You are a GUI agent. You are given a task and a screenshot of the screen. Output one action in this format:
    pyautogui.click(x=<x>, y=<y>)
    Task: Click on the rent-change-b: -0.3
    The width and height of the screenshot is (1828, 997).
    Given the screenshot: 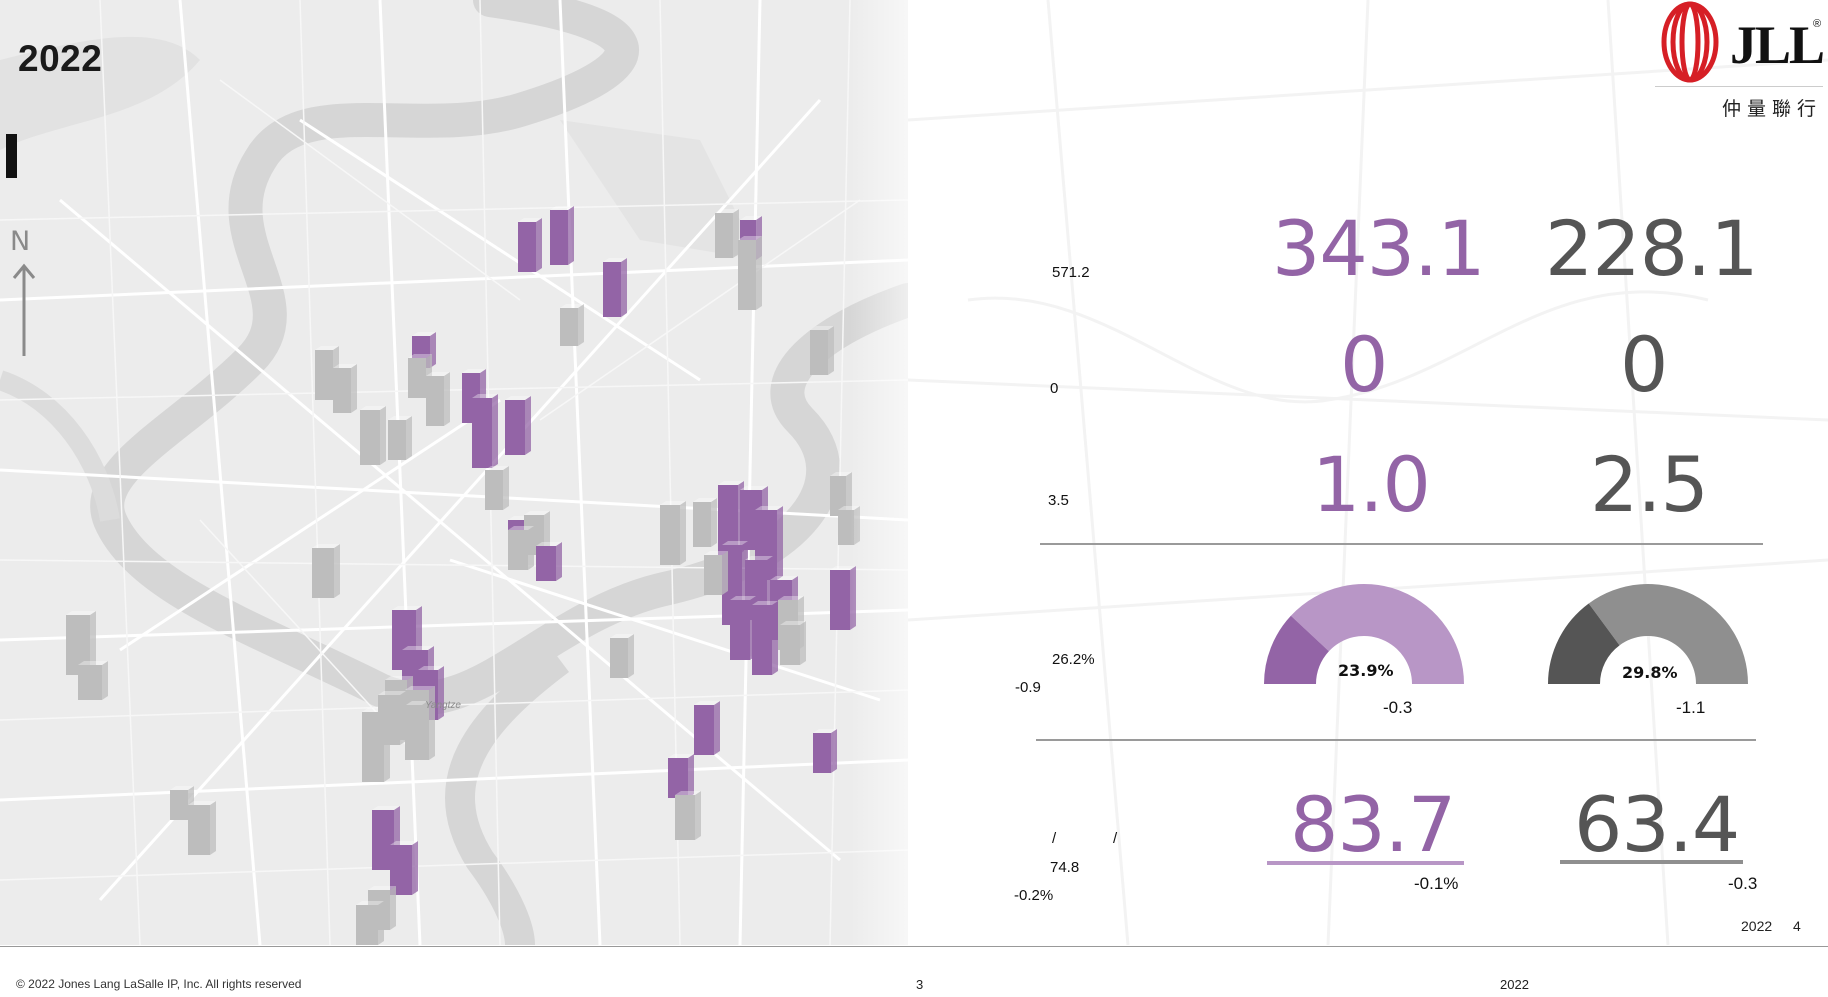 What is the action you would take?
    pyautogui.click(x=1743, y=883)
    